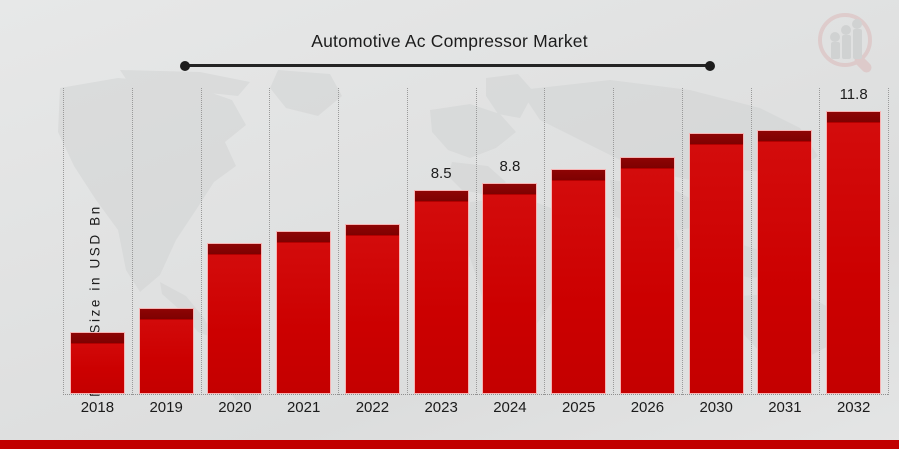 The image size is (899, 449). Describe the element at coordinates (304, 312) in the screenshot. I see `bar-2021` at that location.